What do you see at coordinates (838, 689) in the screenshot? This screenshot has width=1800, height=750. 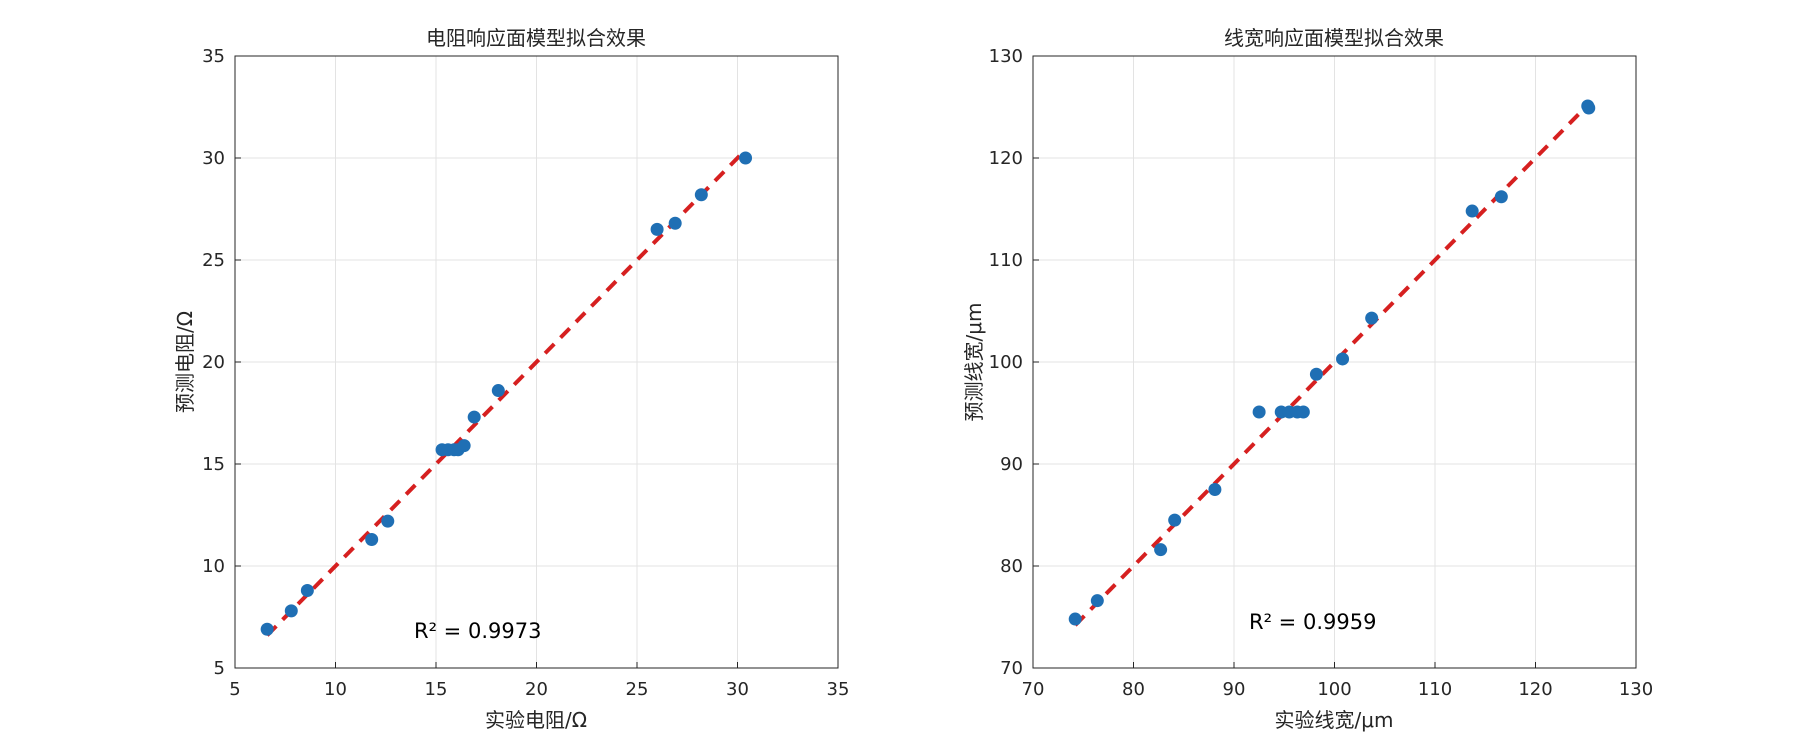 I see `x-tick-label: 35` at bounding box center [838, 689].